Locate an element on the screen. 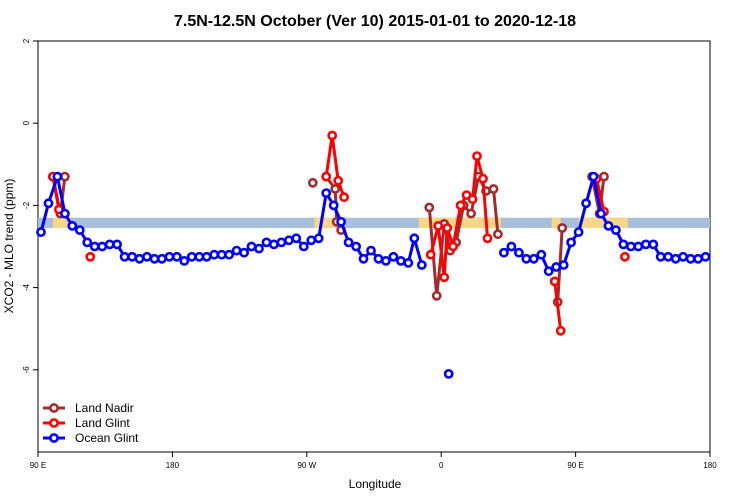  y-tick-label: -4 is located at coordinates (26, 287).